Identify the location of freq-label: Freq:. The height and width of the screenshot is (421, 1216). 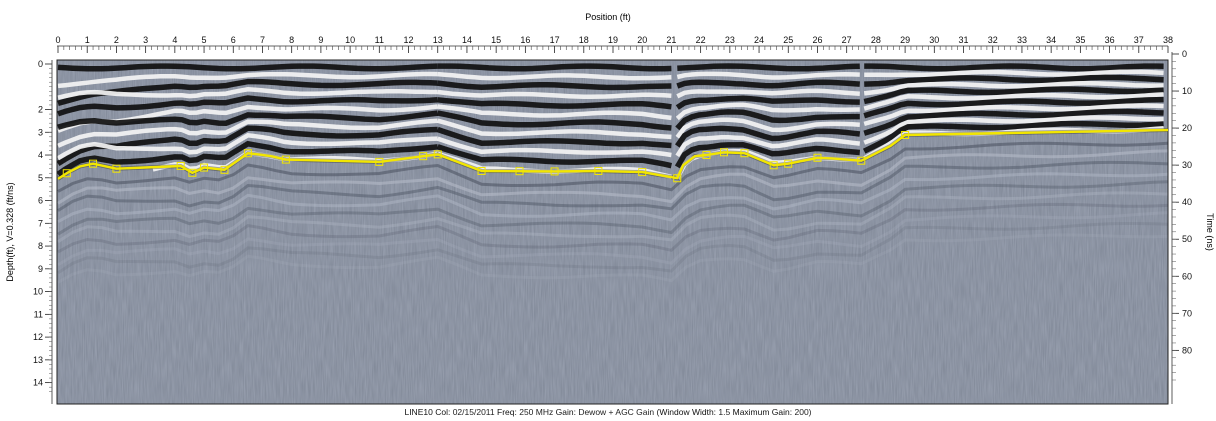
(507, 412).